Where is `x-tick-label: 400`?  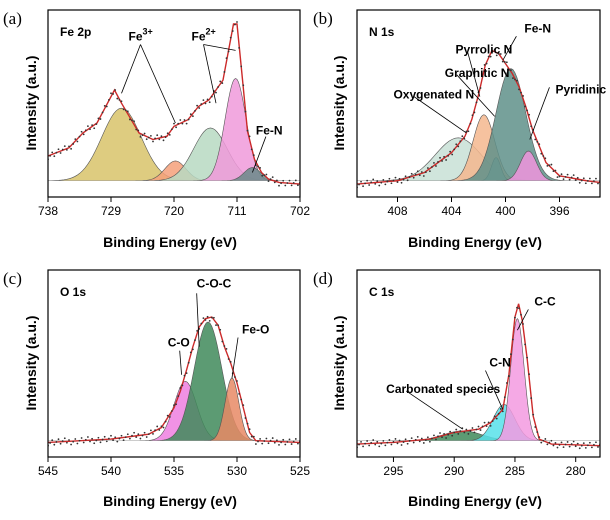 x-tick-label: 400 is located at coordinates (505, 211).